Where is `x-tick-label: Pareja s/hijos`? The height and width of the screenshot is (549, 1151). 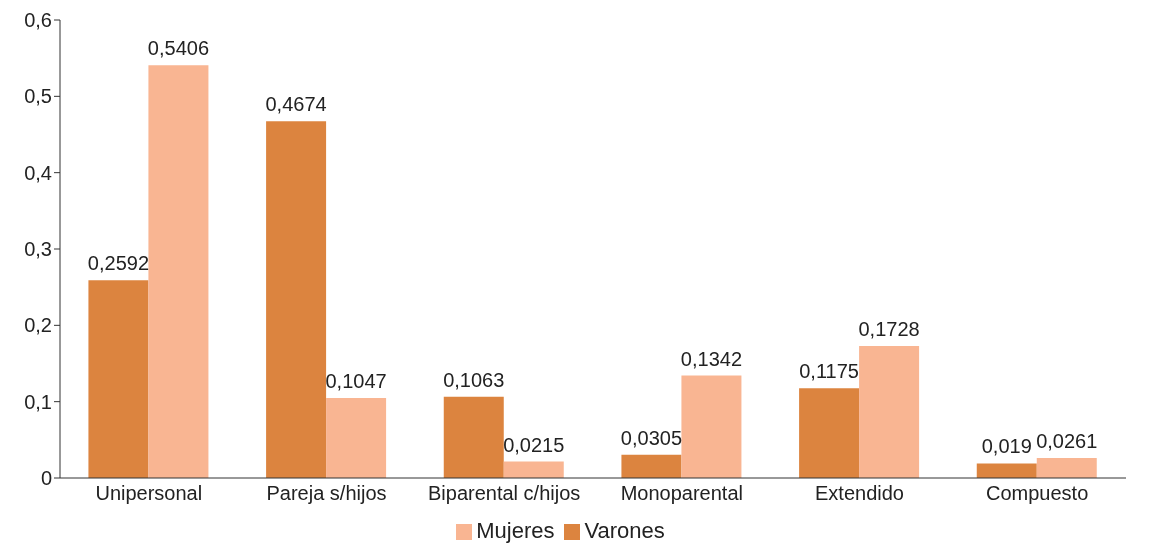 x-tick-label: Pareja s/hijos is located at coordinates (326, 493).